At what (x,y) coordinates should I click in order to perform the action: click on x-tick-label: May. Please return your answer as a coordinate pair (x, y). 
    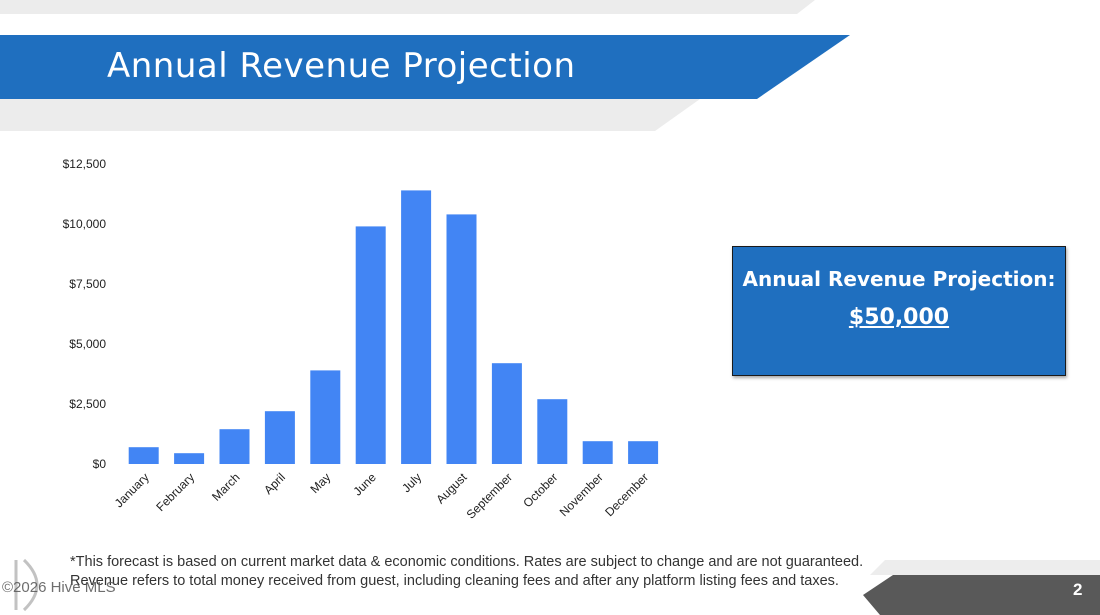
    Looking at the image, I should click on (320, 483).